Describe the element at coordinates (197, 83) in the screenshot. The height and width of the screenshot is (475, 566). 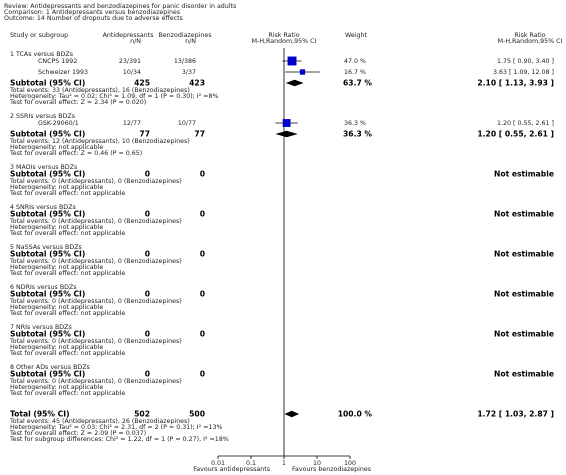
I see `subtotal-n2: 423` at that location.